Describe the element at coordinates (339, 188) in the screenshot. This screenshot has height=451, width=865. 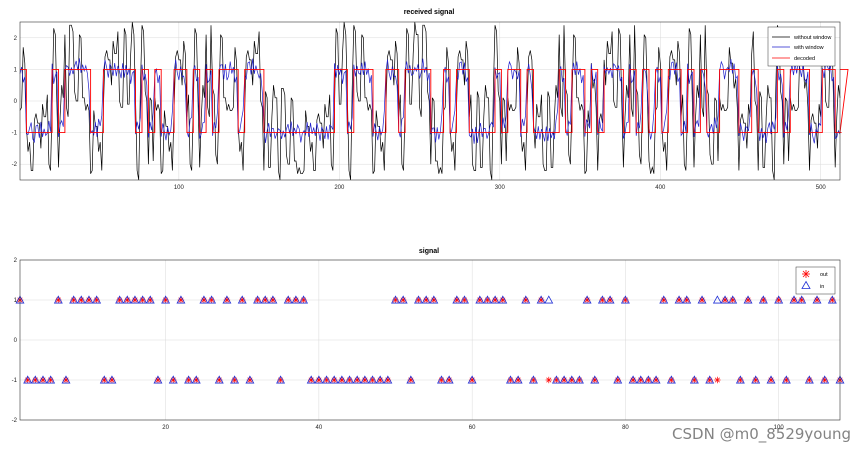
I see `x-tick-label: 200` at that location.